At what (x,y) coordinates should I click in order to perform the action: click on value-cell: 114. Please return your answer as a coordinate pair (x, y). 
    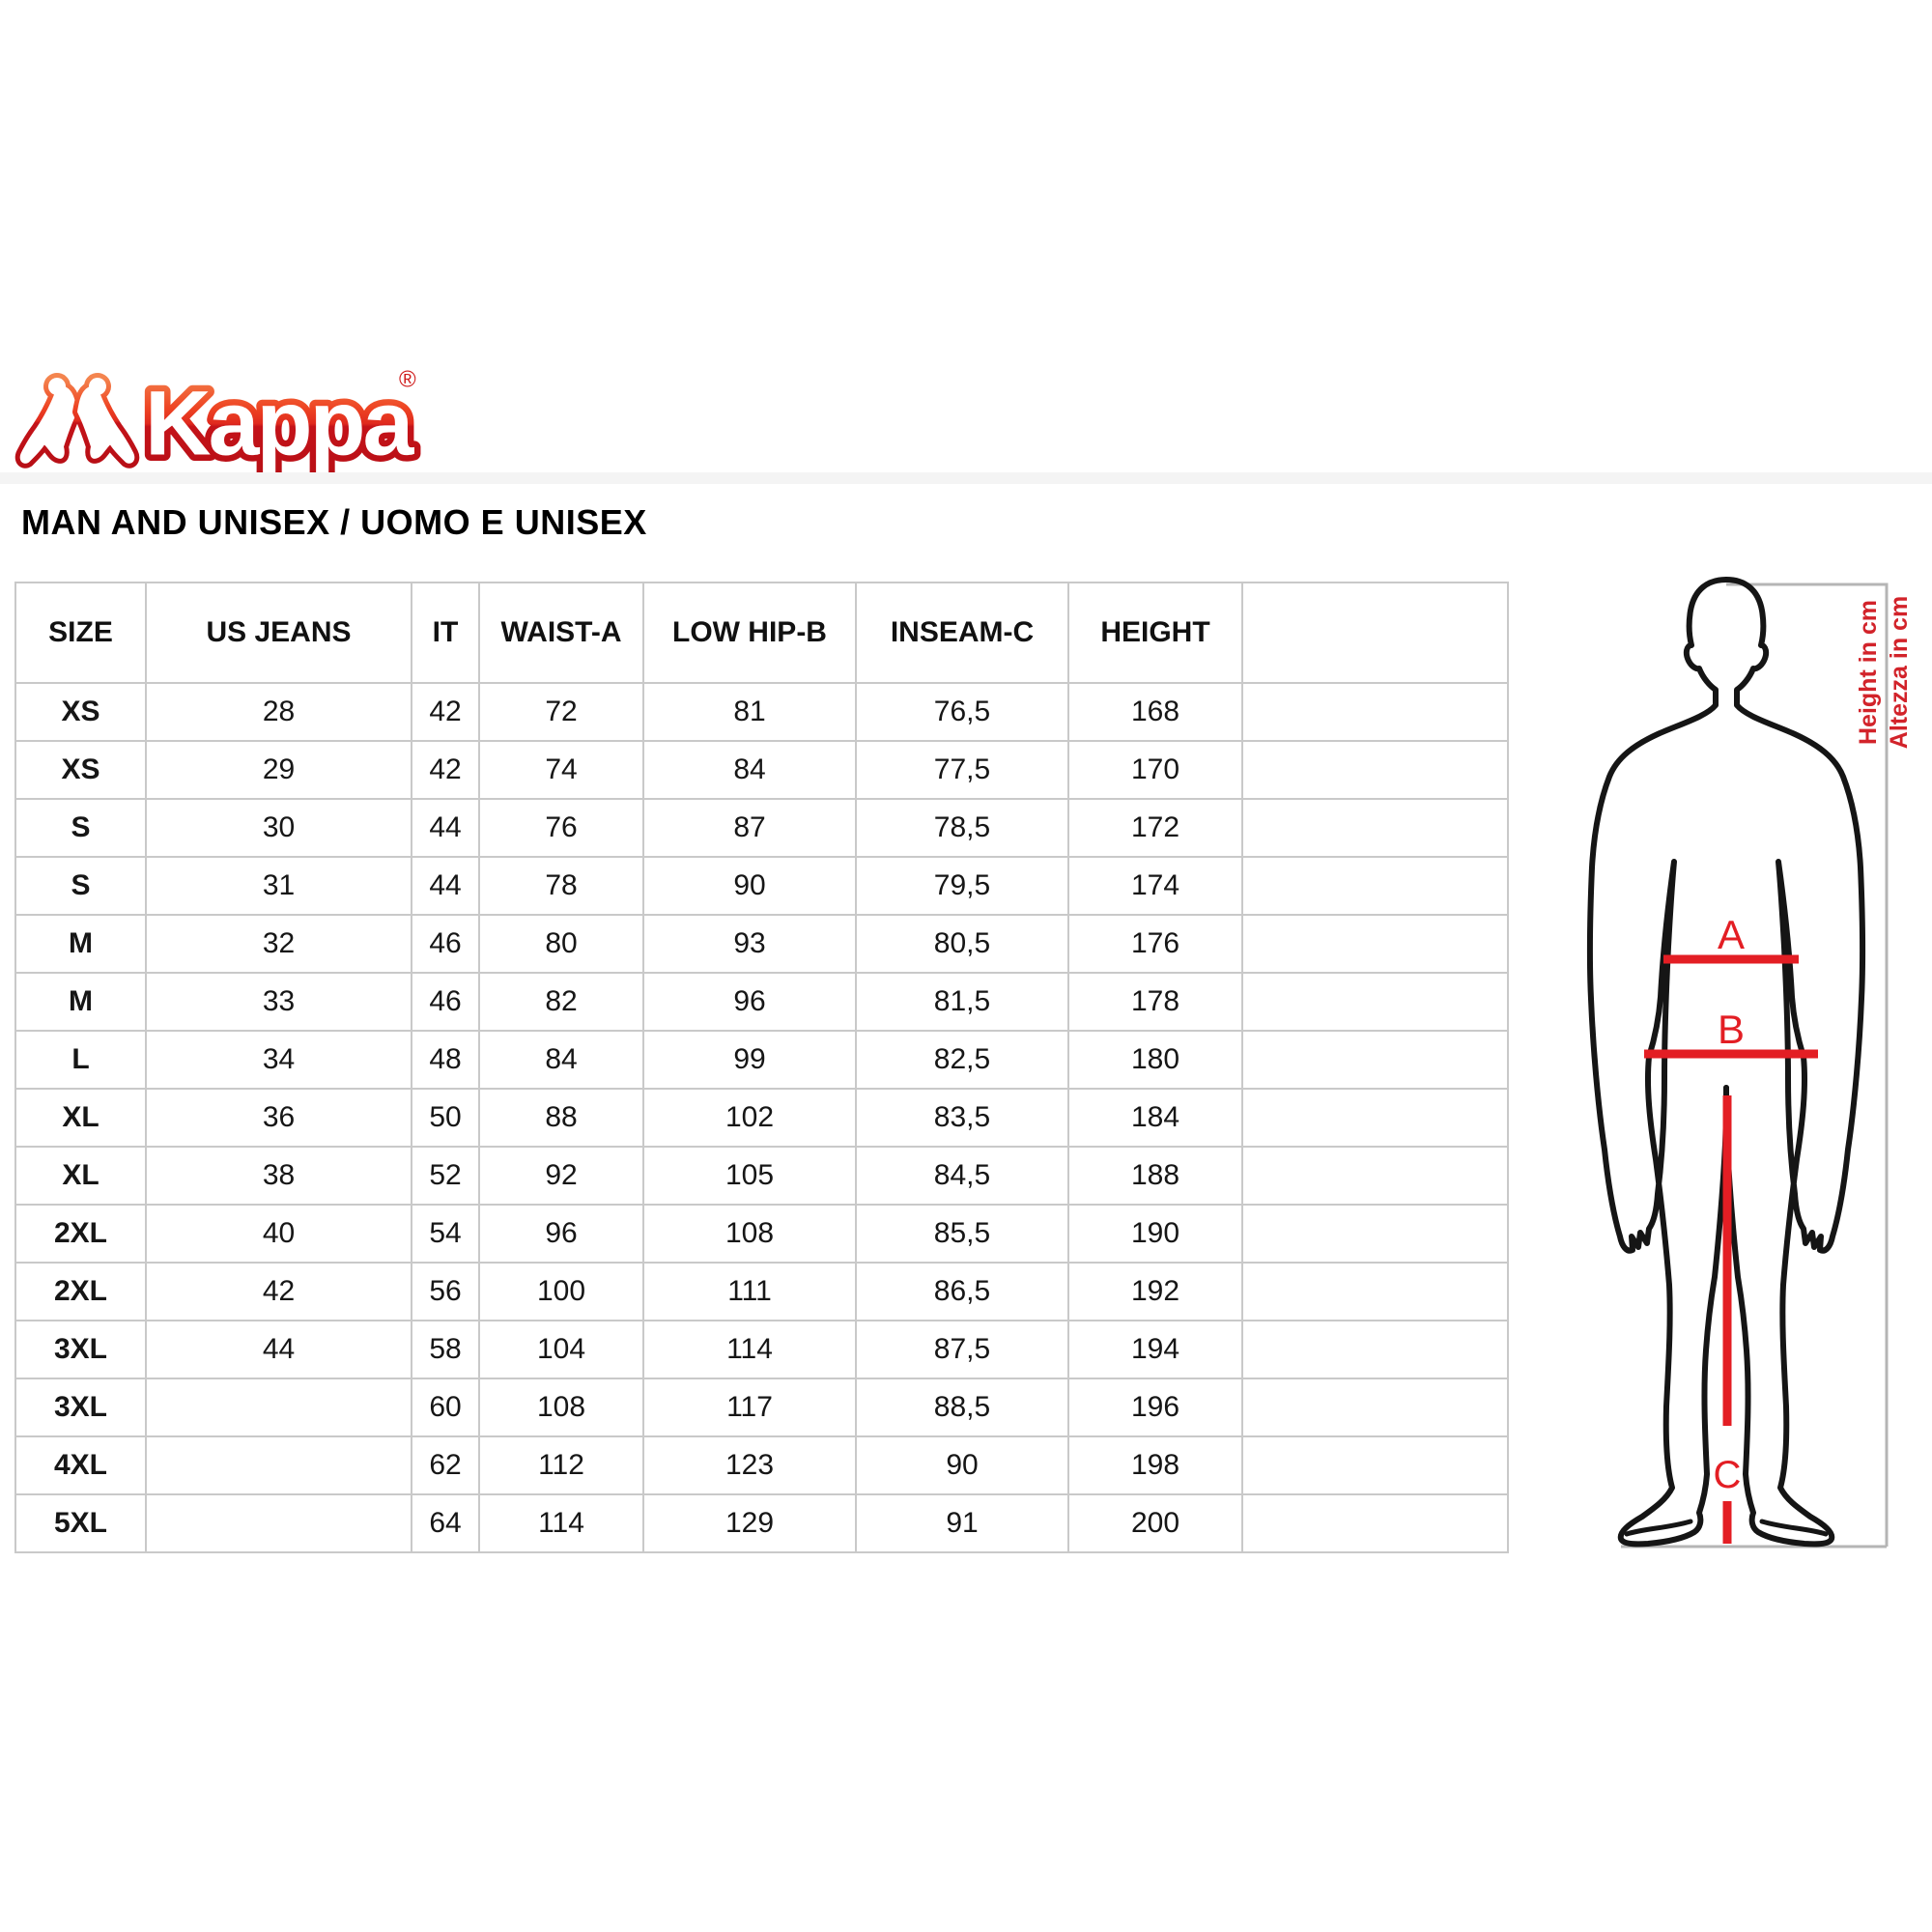
    Looking at the image, I should click on (561, 1523).